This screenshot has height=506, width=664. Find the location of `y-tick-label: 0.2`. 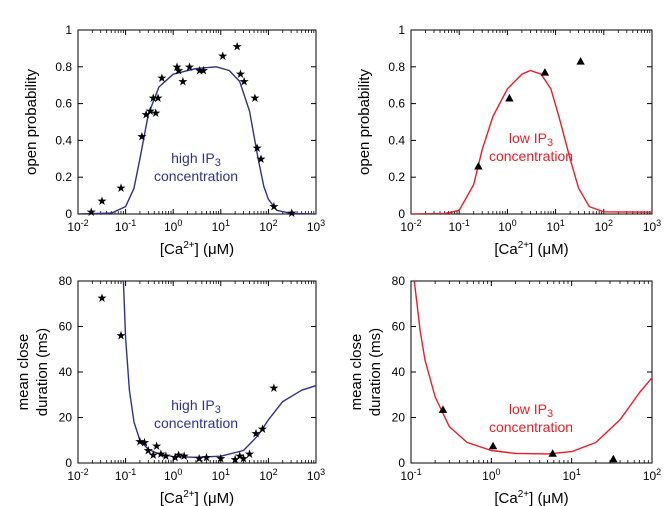

y-tick-label: 0.2 is located at coordinates (396, 177).